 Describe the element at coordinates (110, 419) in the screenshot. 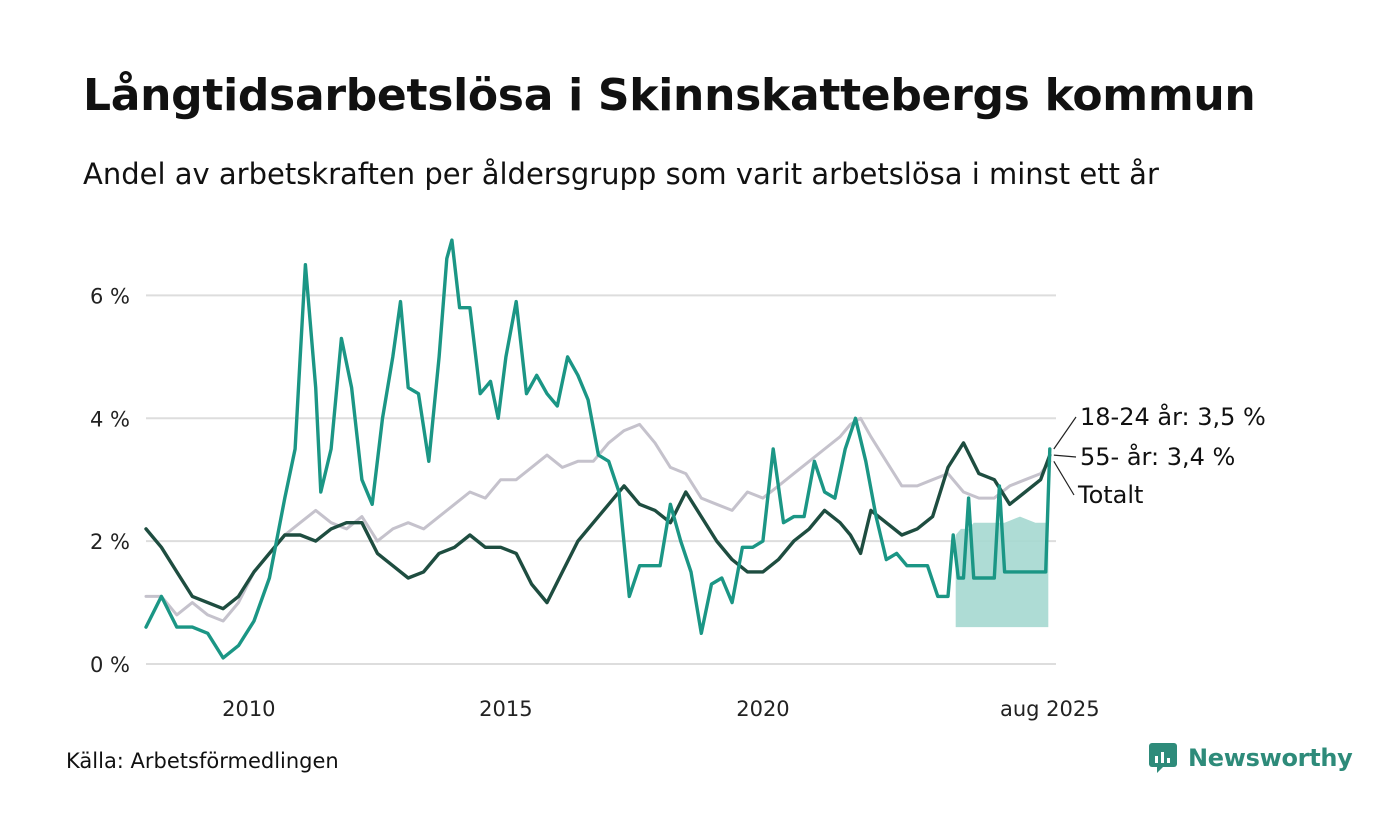

I see `y-tick-label: 4 %` at that location.